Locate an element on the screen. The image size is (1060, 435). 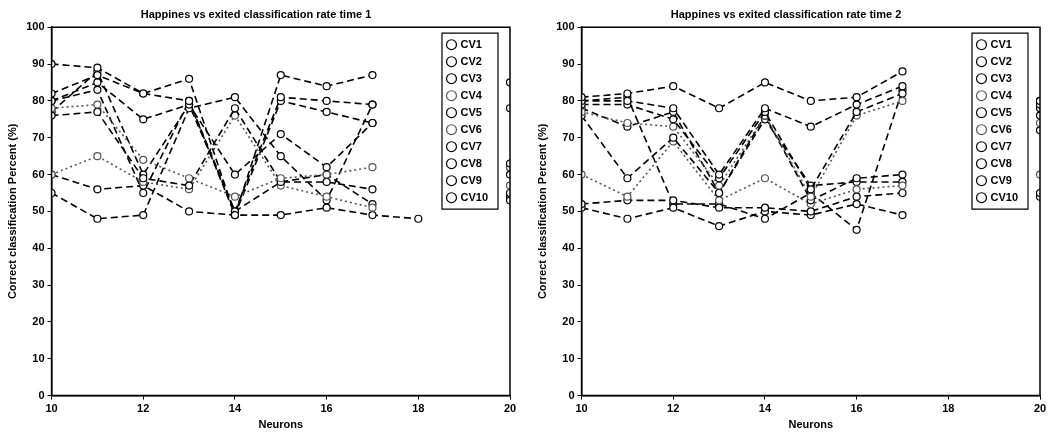
chart-title: Happines vs exited classification rate time 1 is located at coordinates (256, 13).